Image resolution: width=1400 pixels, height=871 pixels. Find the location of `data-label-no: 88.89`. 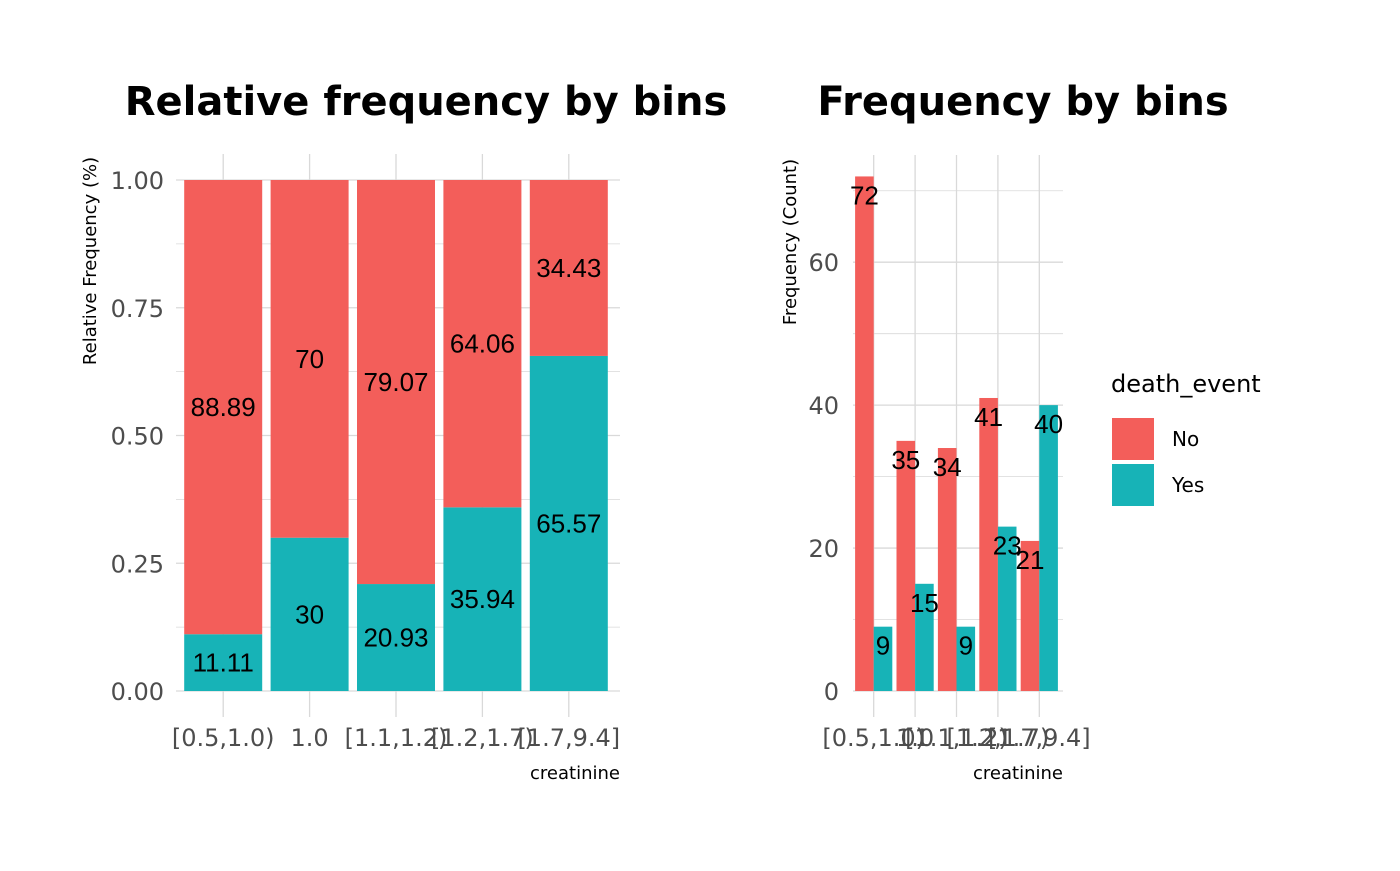

data-label-no: 88.89 is located at coordinates (223, 407).